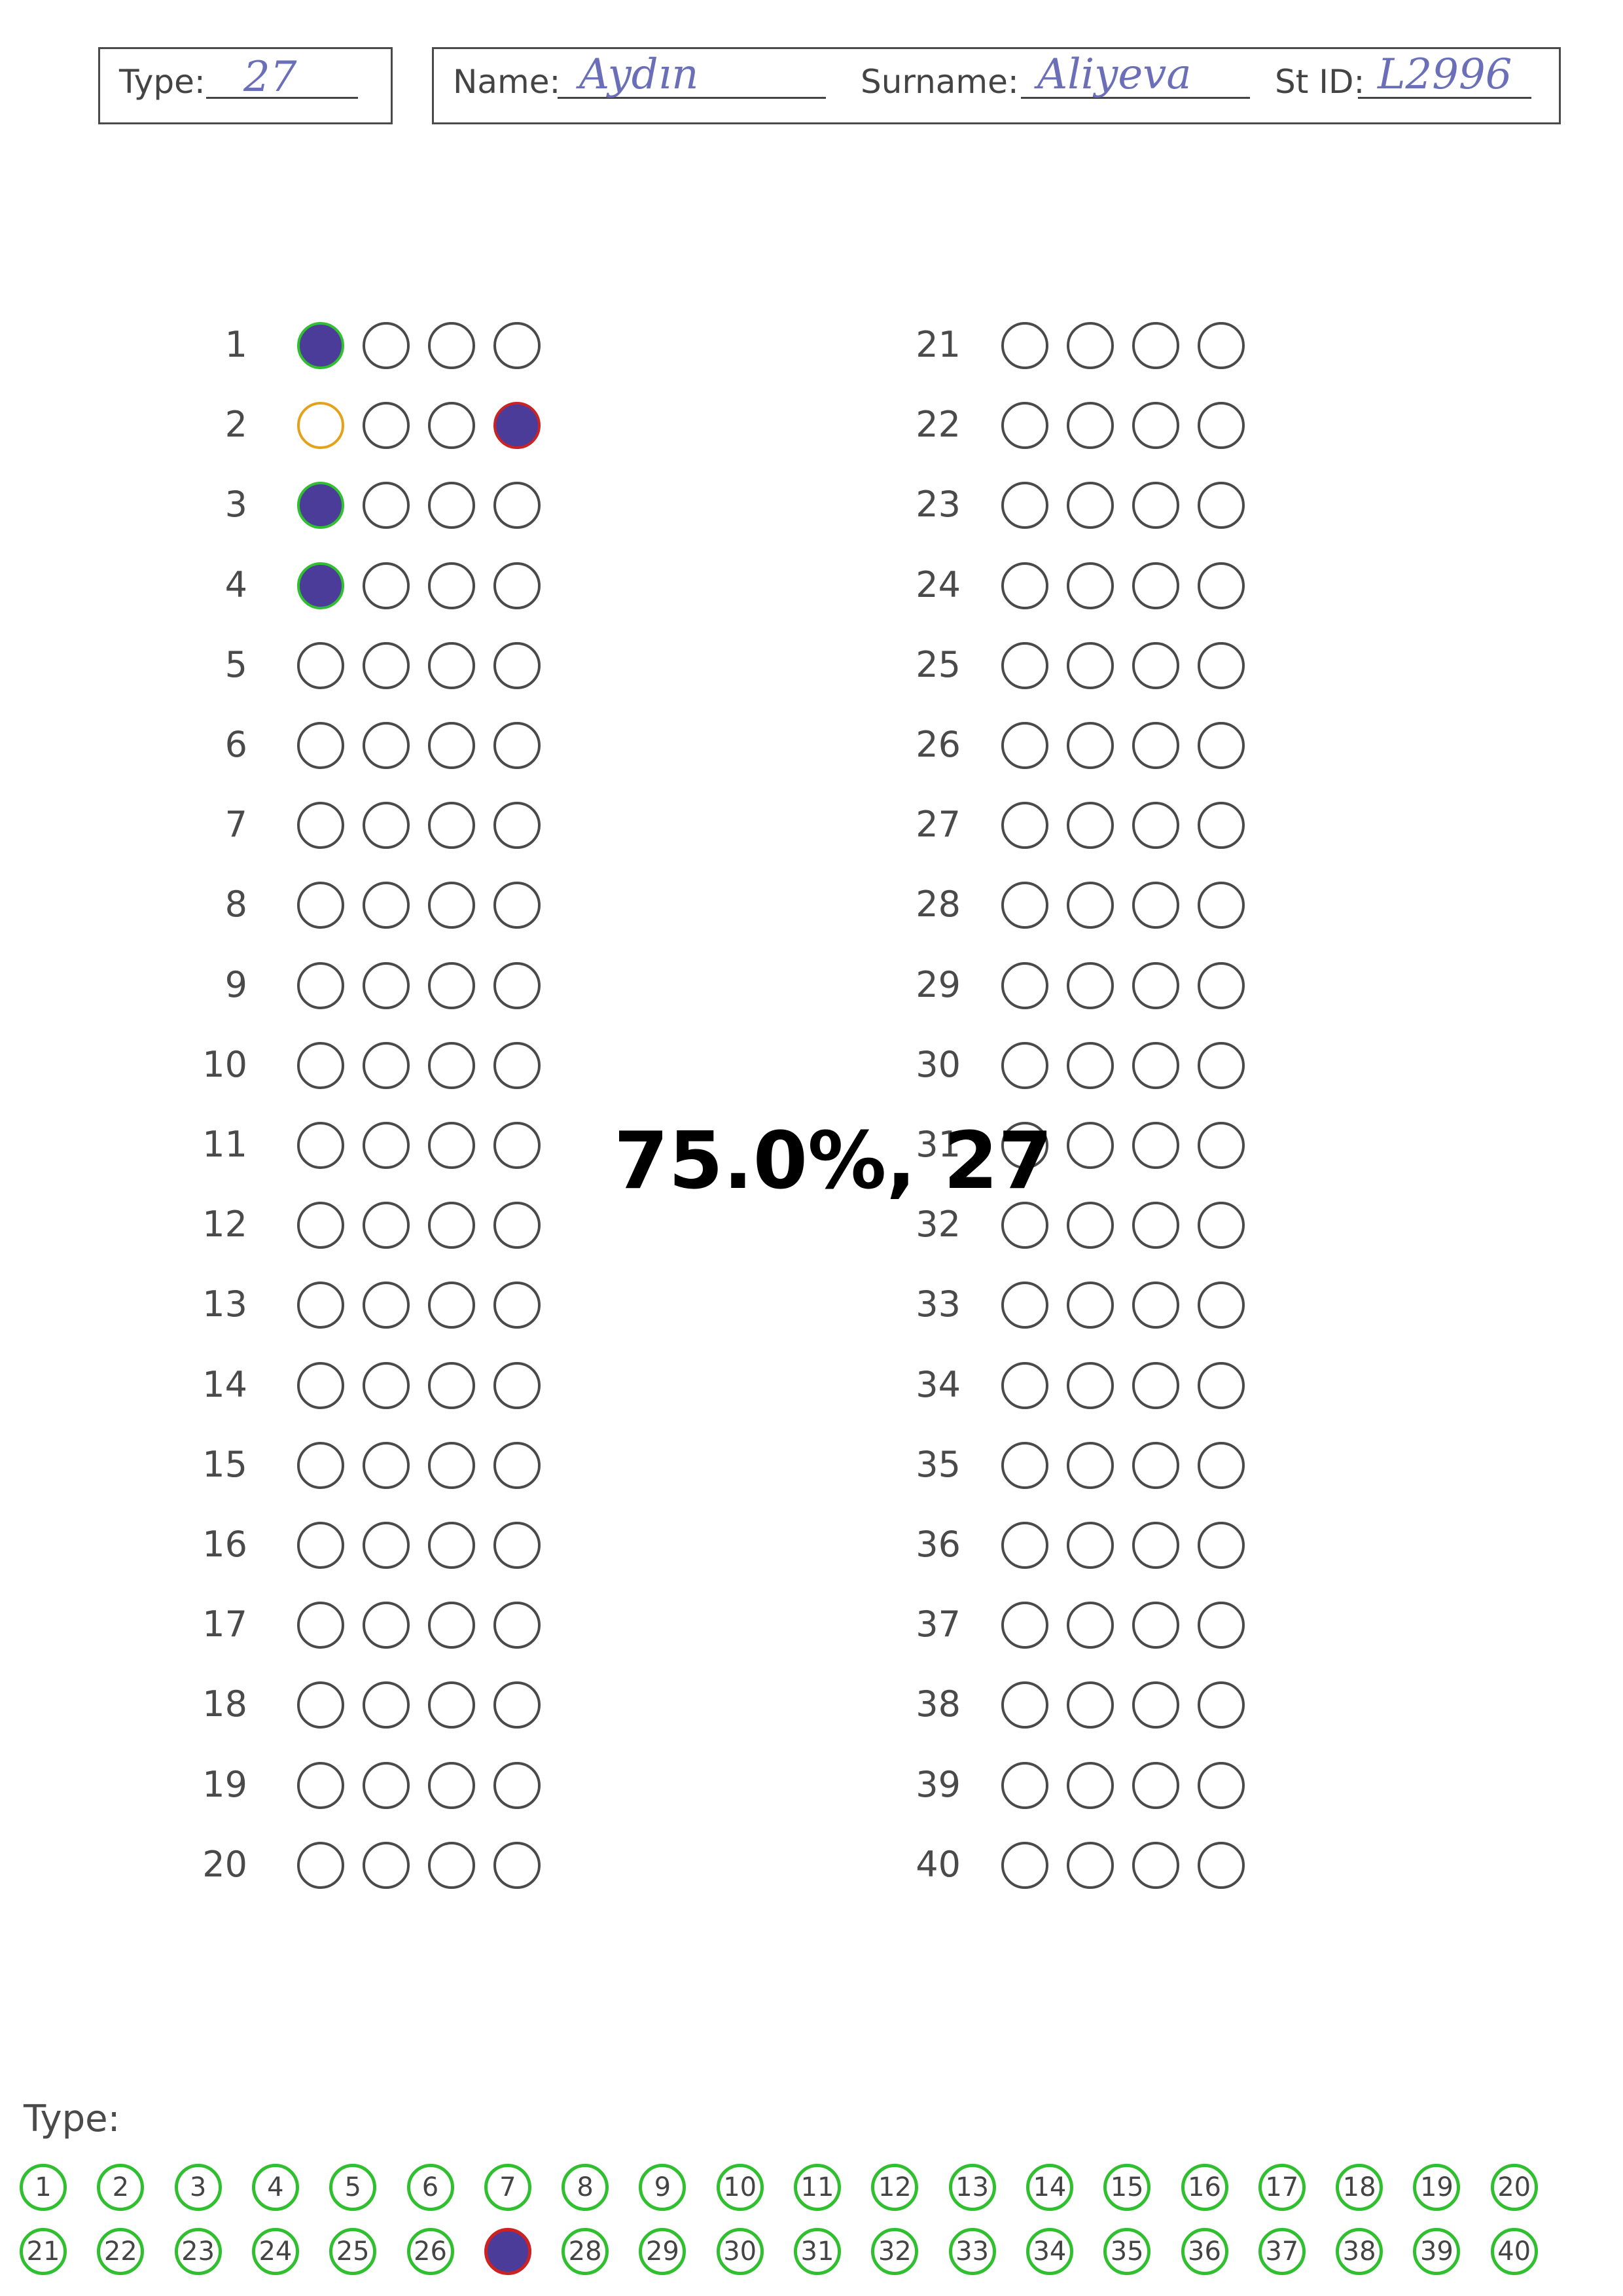  I want to click on type-option-bubble: 3, so click(198, 2187).